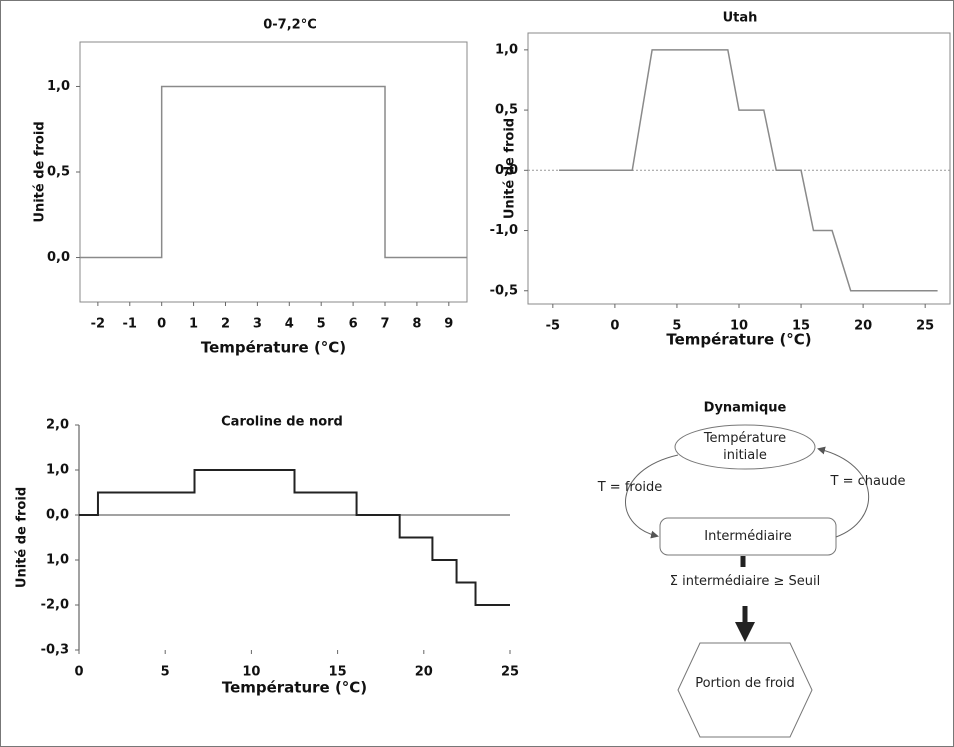 The width and height of the screenshot is (954, 747). I want to click on y-tick-label: -2,0, so click(55, 605).